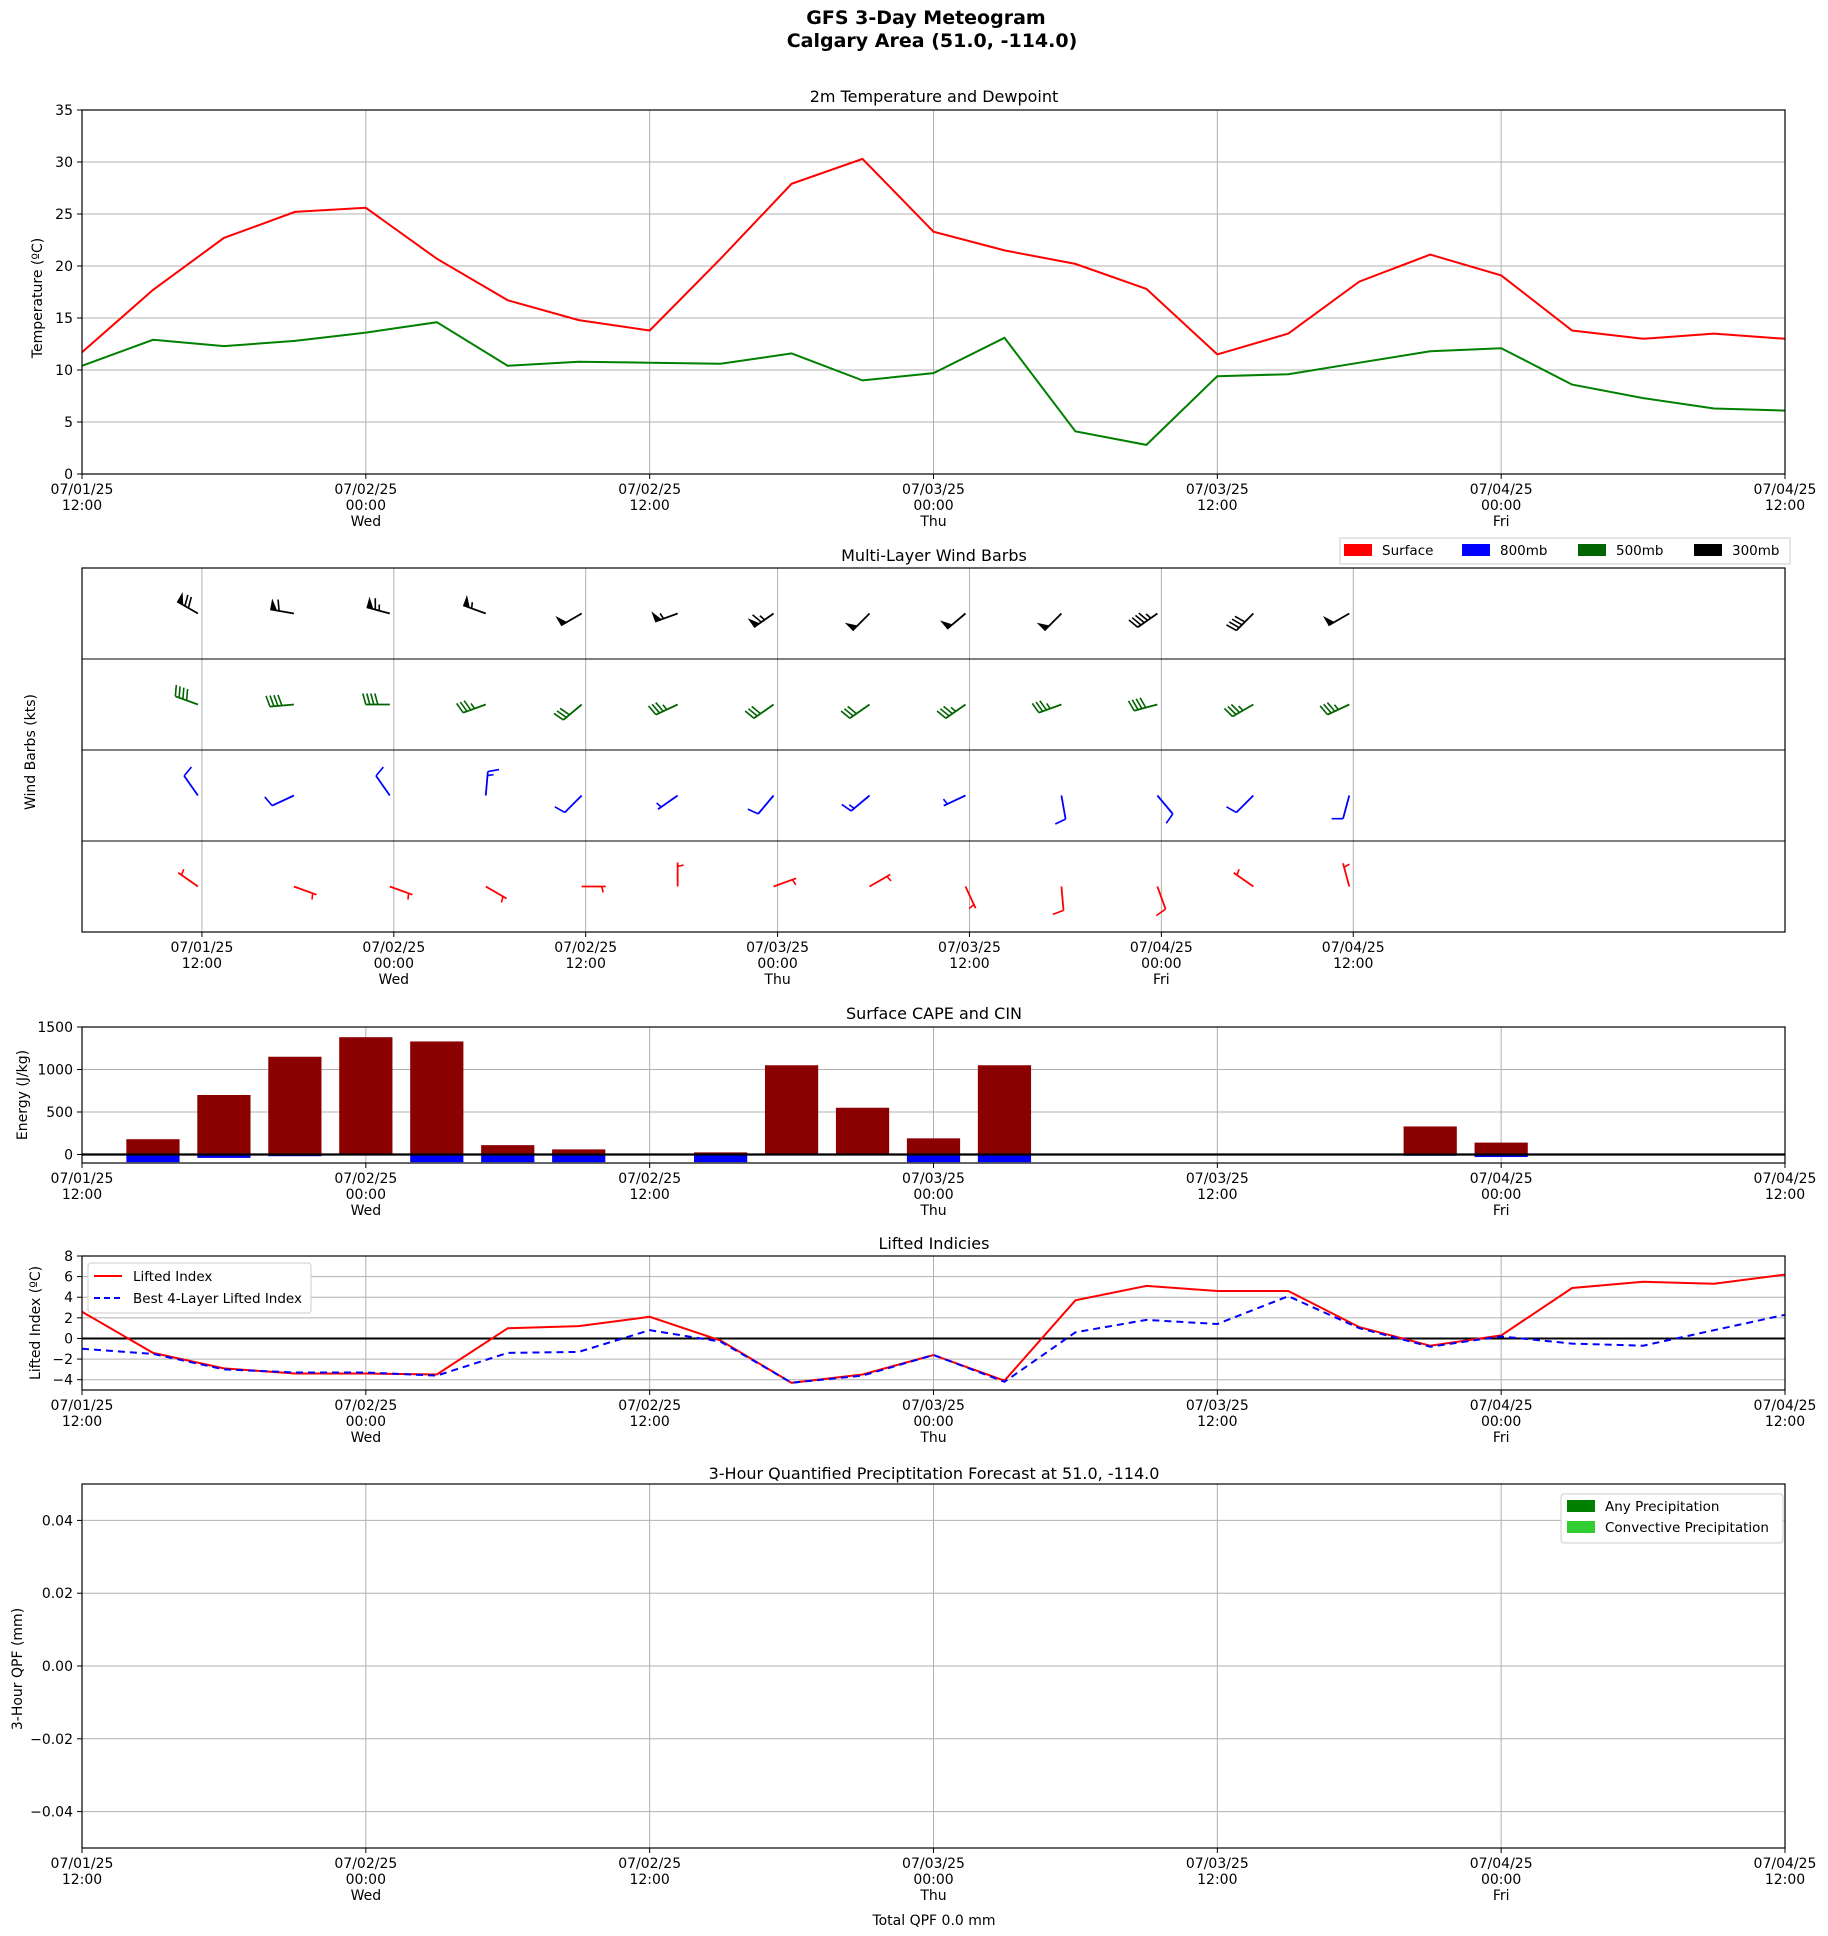  What do you see at coordinates (59, 1113) in the screenshot?
I see `cape-ytick-label: 500` at bounding box center [59, 1113].